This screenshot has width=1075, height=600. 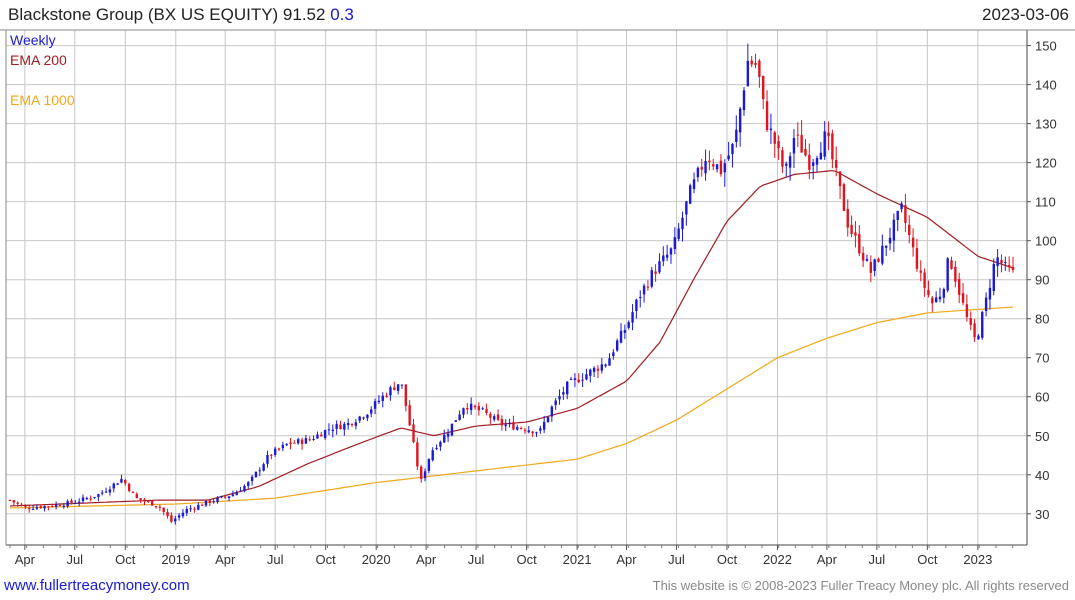 I want to click on y-tick-label: 60, so click(x=1042, y=397).